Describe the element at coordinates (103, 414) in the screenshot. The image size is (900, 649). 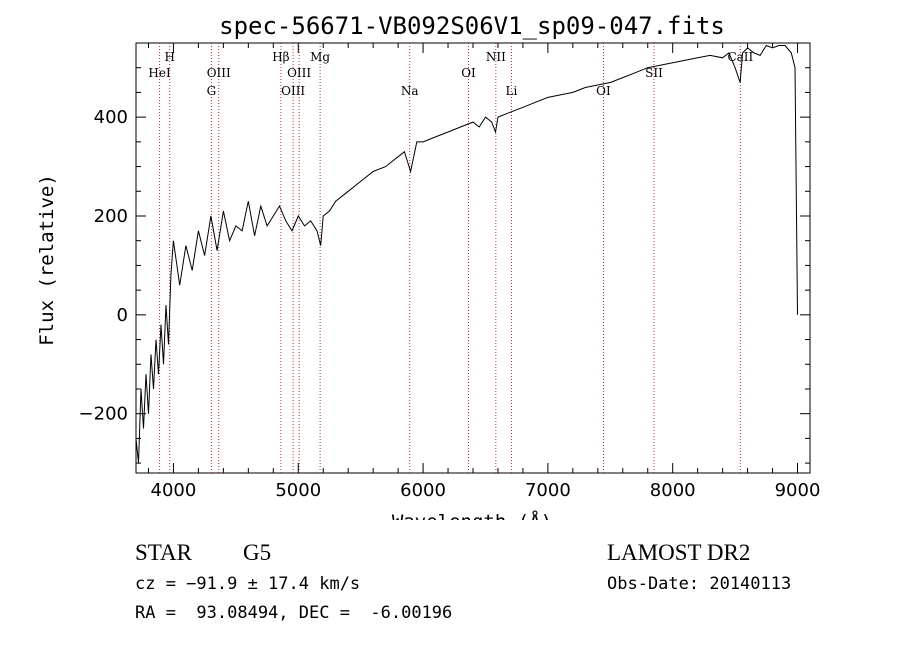
I see `y-tick-label: −200` at that location.